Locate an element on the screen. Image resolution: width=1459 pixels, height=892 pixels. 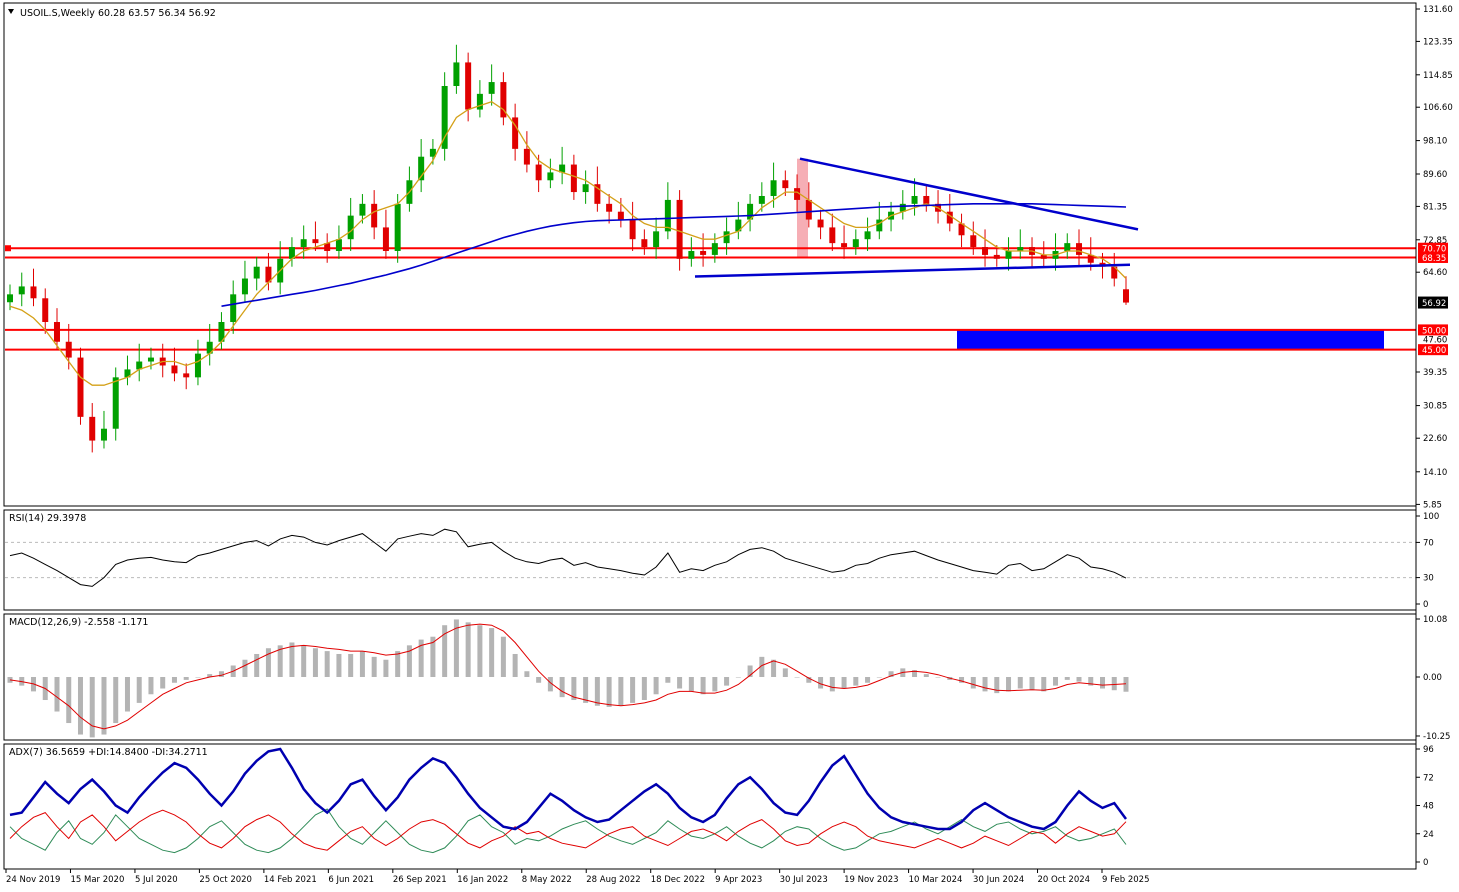
time-tick-label: 26 Sep 2021 is located at coordinates (420, 880).